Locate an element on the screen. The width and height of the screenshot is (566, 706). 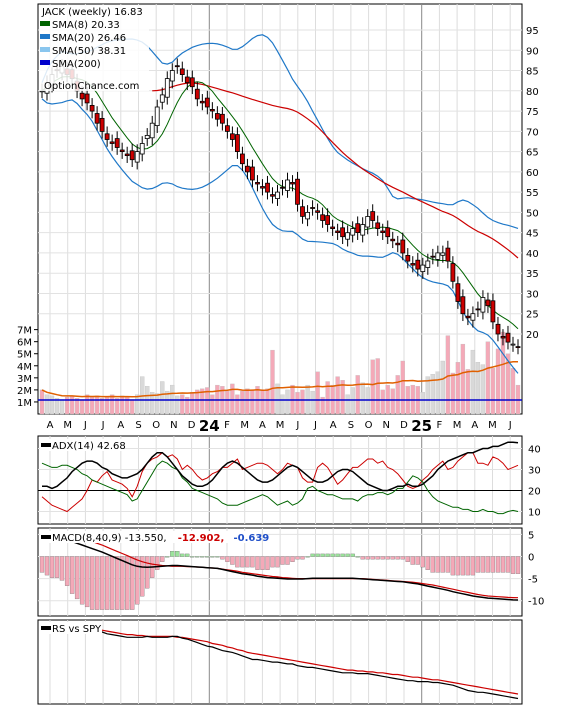
macd-legend-swatch is located at coordinates (46, 537).